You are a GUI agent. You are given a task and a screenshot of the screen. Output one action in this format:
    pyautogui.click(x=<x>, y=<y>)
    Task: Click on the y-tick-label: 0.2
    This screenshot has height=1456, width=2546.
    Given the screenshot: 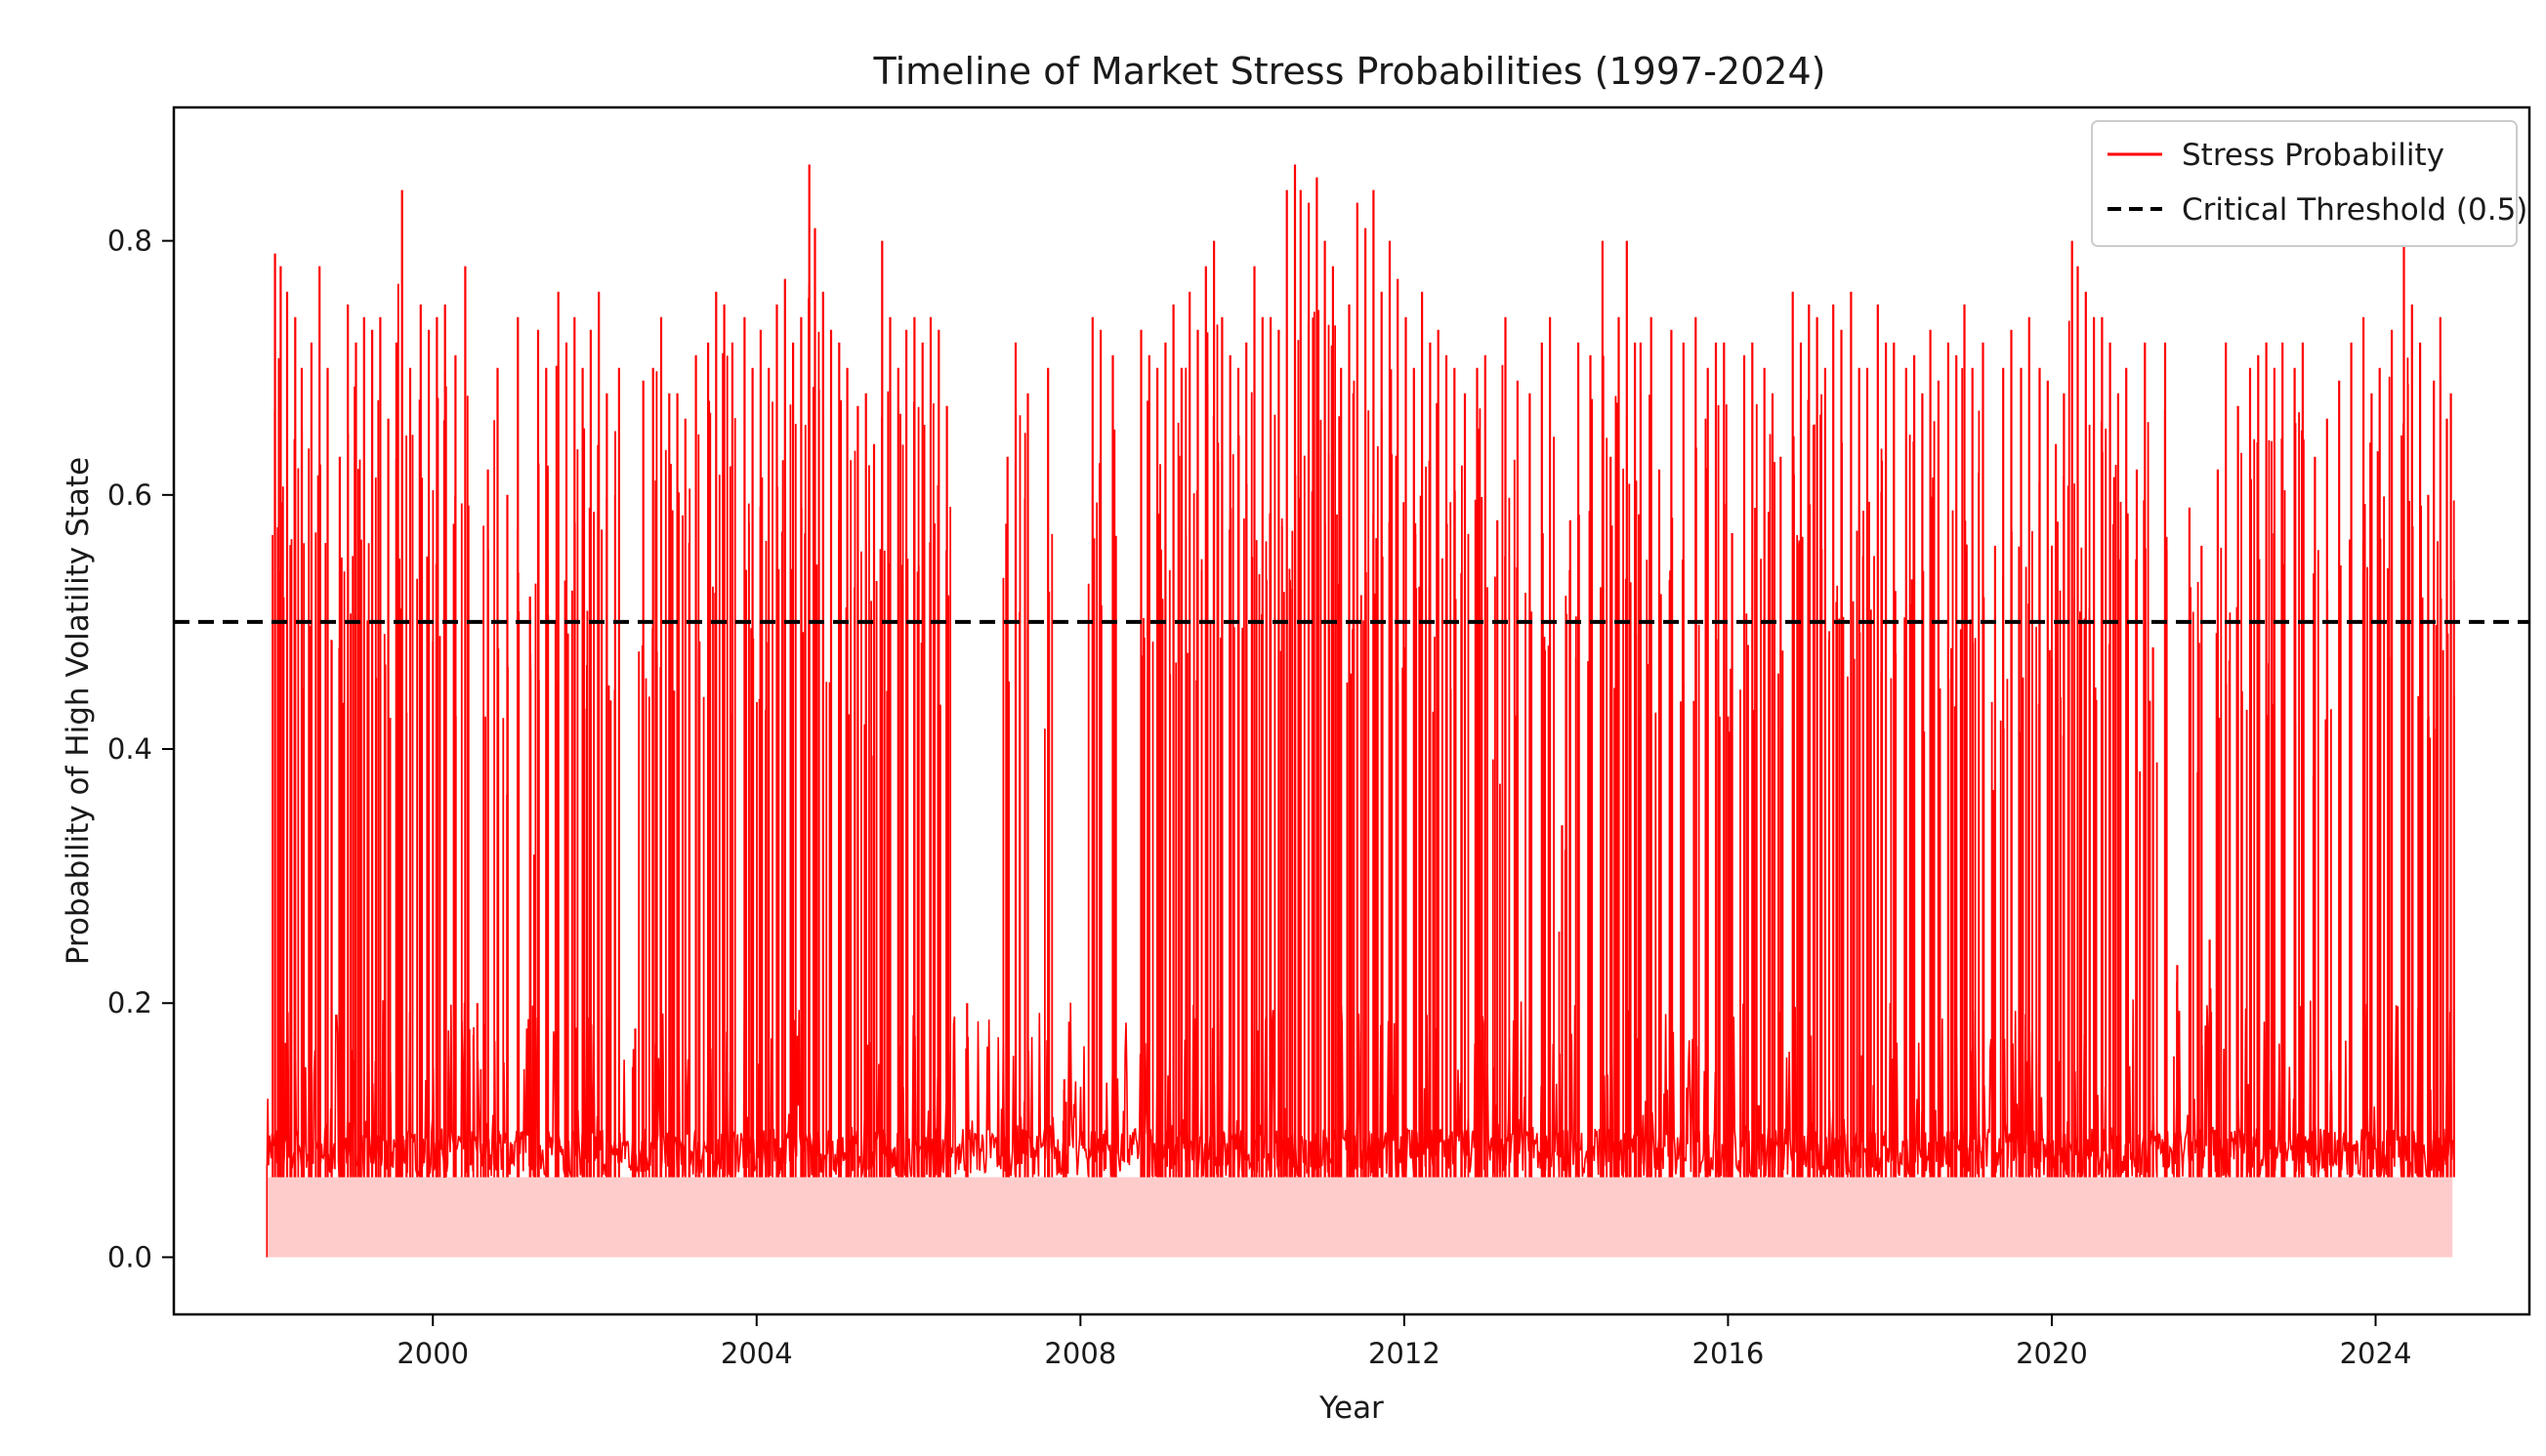 What is the action you would take?
    pyautogui.click(x=129, y=1002)
    